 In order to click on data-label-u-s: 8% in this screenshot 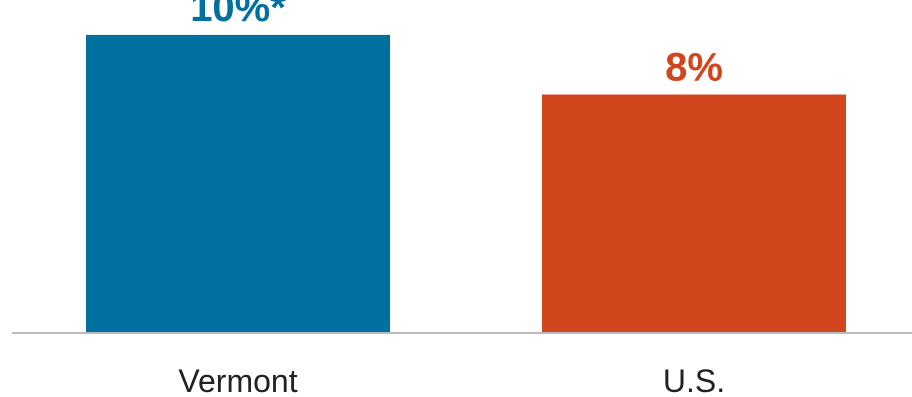, I will do `click(694, 68)`.